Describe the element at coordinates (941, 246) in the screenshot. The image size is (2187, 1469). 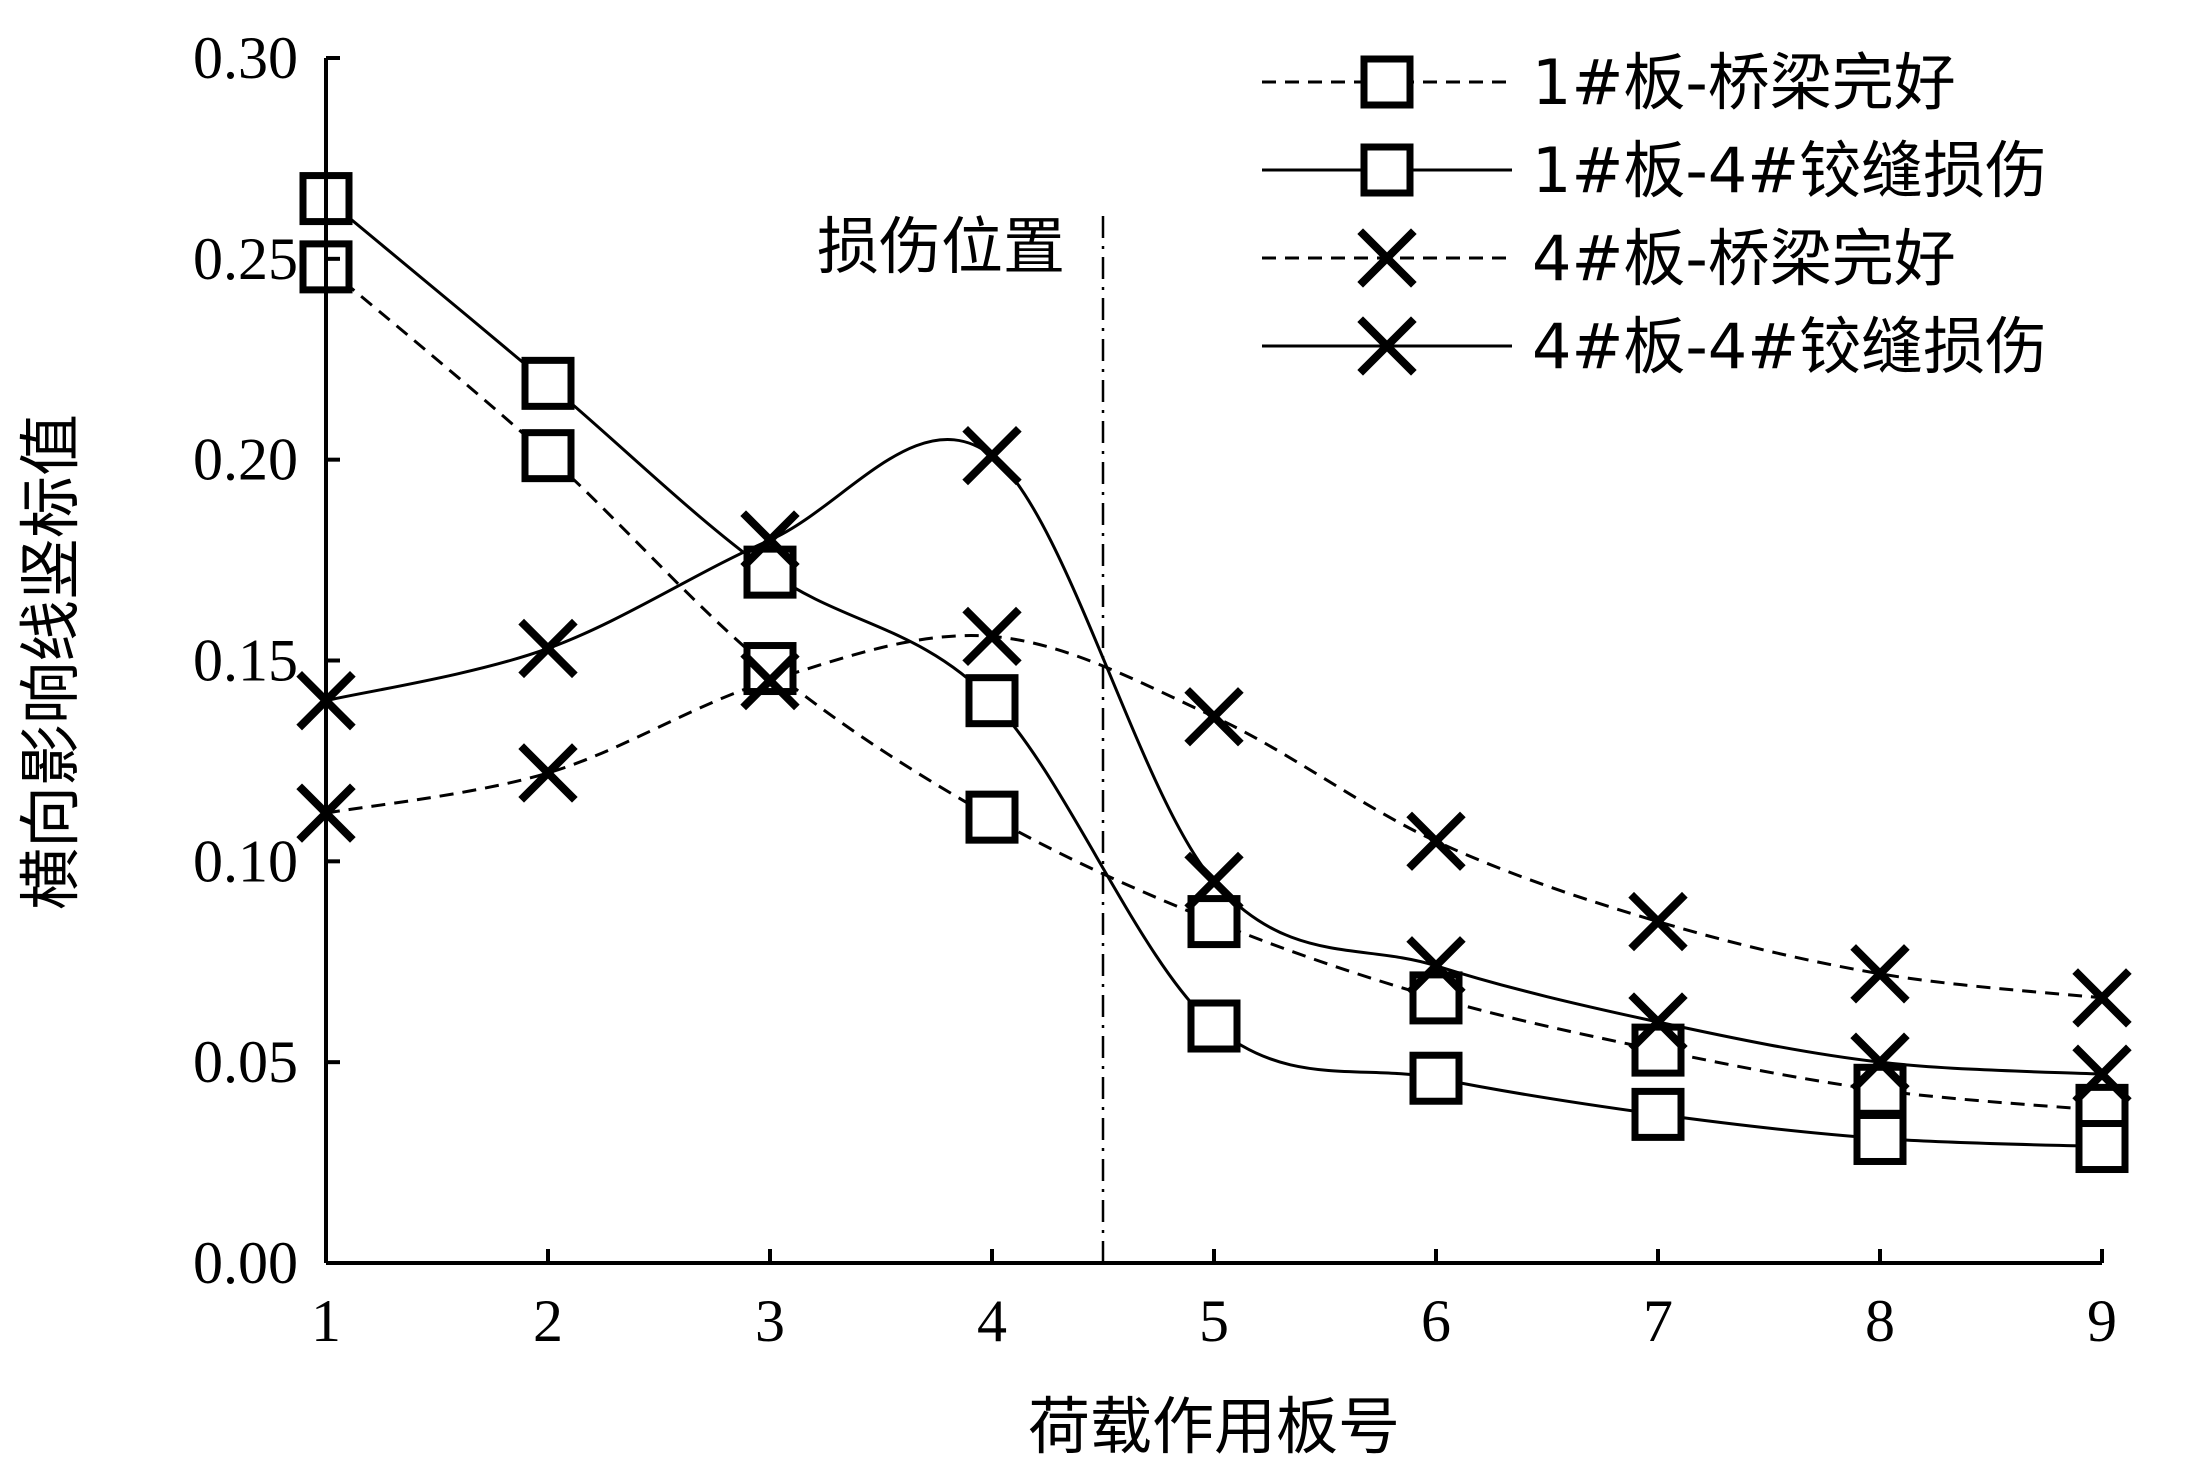
I see `damage-position-label: 损伤位置` at that location.